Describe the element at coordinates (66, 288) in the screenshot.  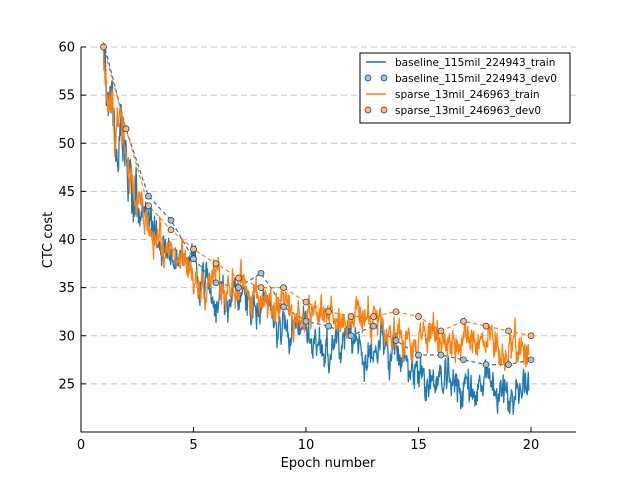
I see `y-tick-label: 35` at that location.